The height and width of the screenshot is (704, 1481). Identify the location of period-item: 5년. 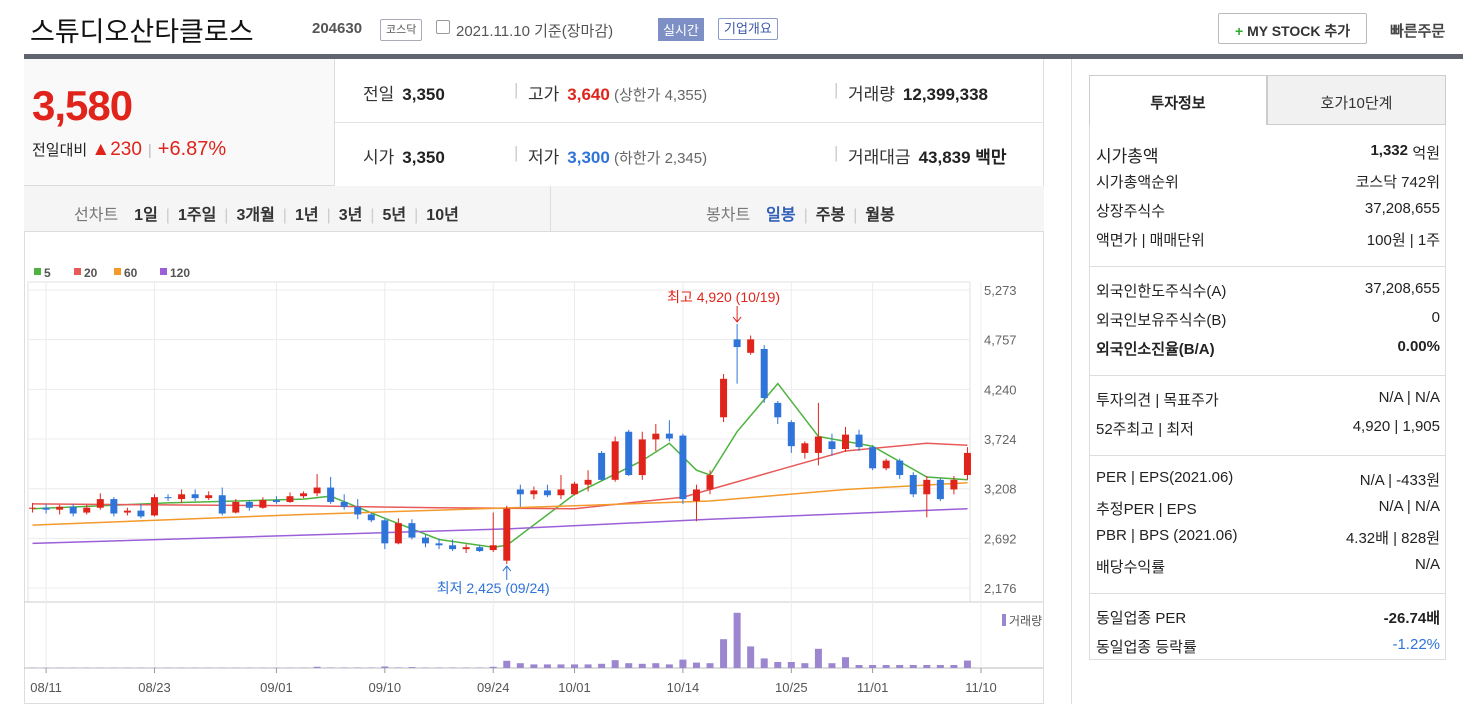
(394, 215).